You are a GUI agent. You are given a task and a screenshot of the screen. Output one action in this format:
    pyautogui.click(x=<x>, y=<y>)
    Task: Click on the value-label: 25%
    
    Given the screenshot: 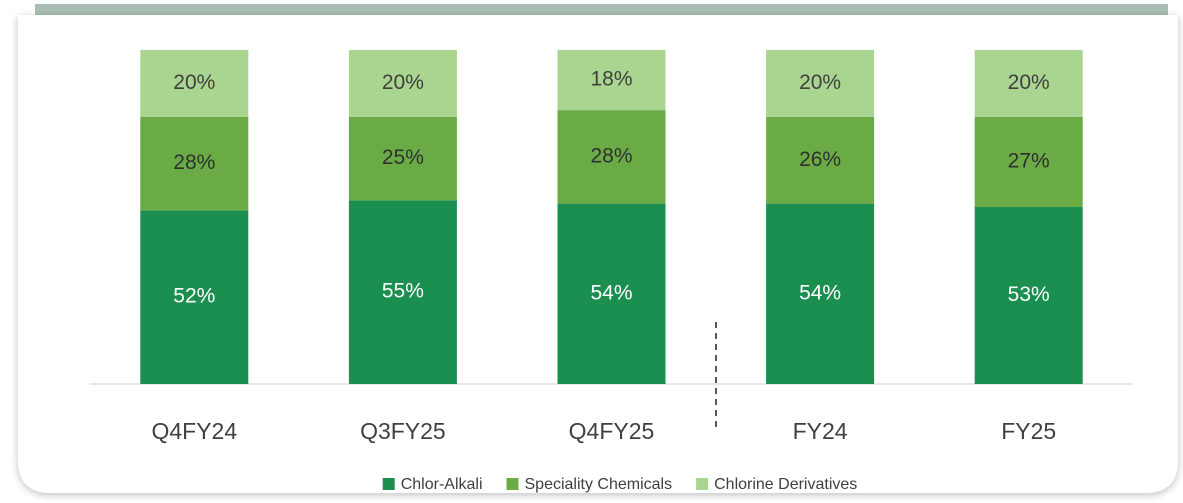 What is the action you would take?
    pyautogui.click(x=403, y=157)
    